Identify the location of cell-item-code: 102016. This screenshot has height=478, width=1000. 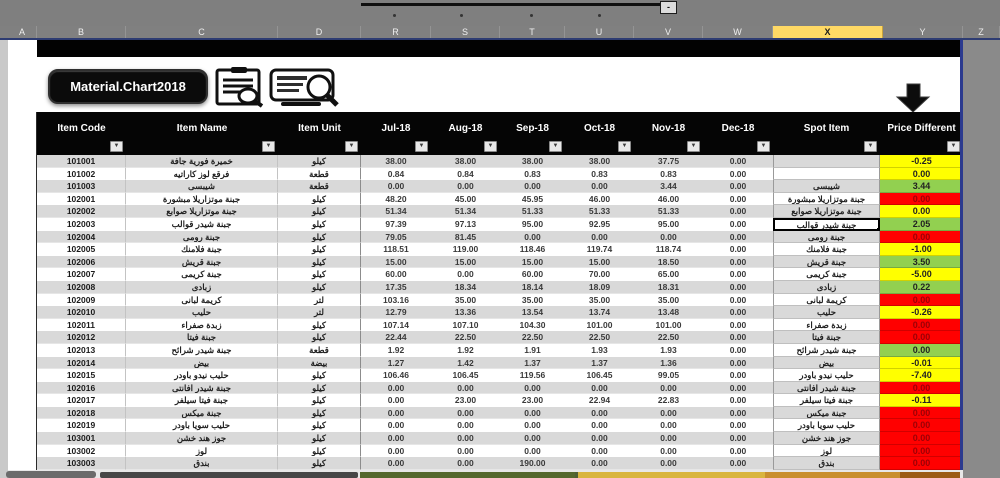
(81, 388).